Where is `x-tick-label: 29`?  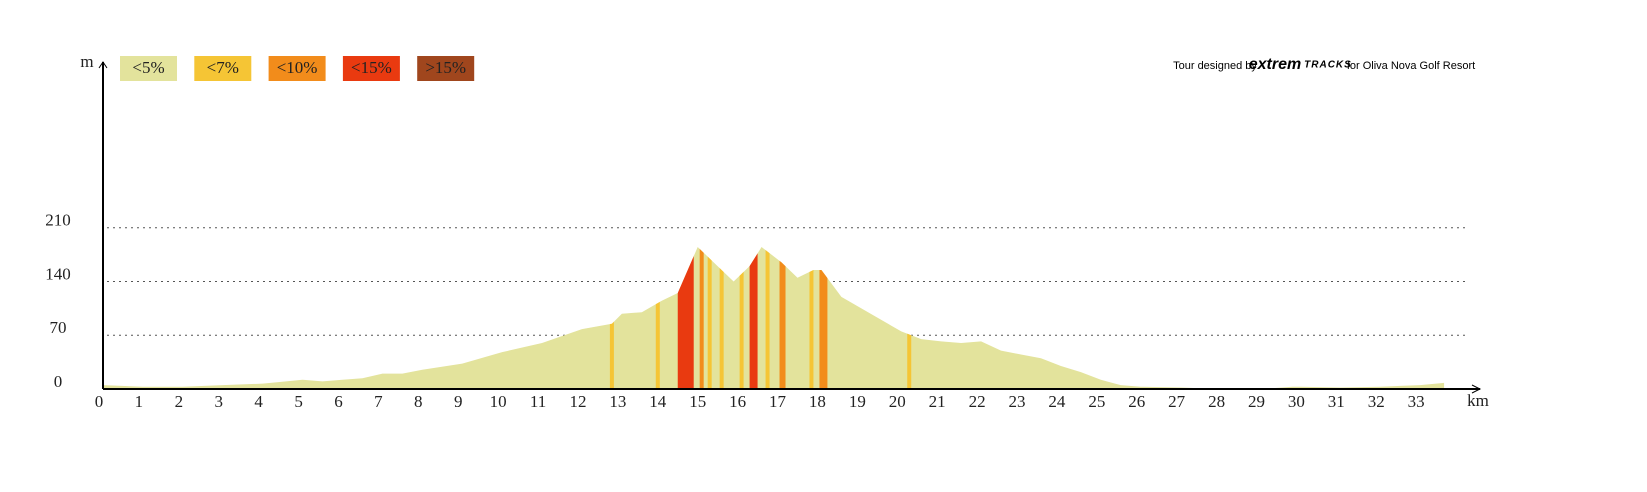
x-tick-label: 29 is located at coordinates (1256, 401).